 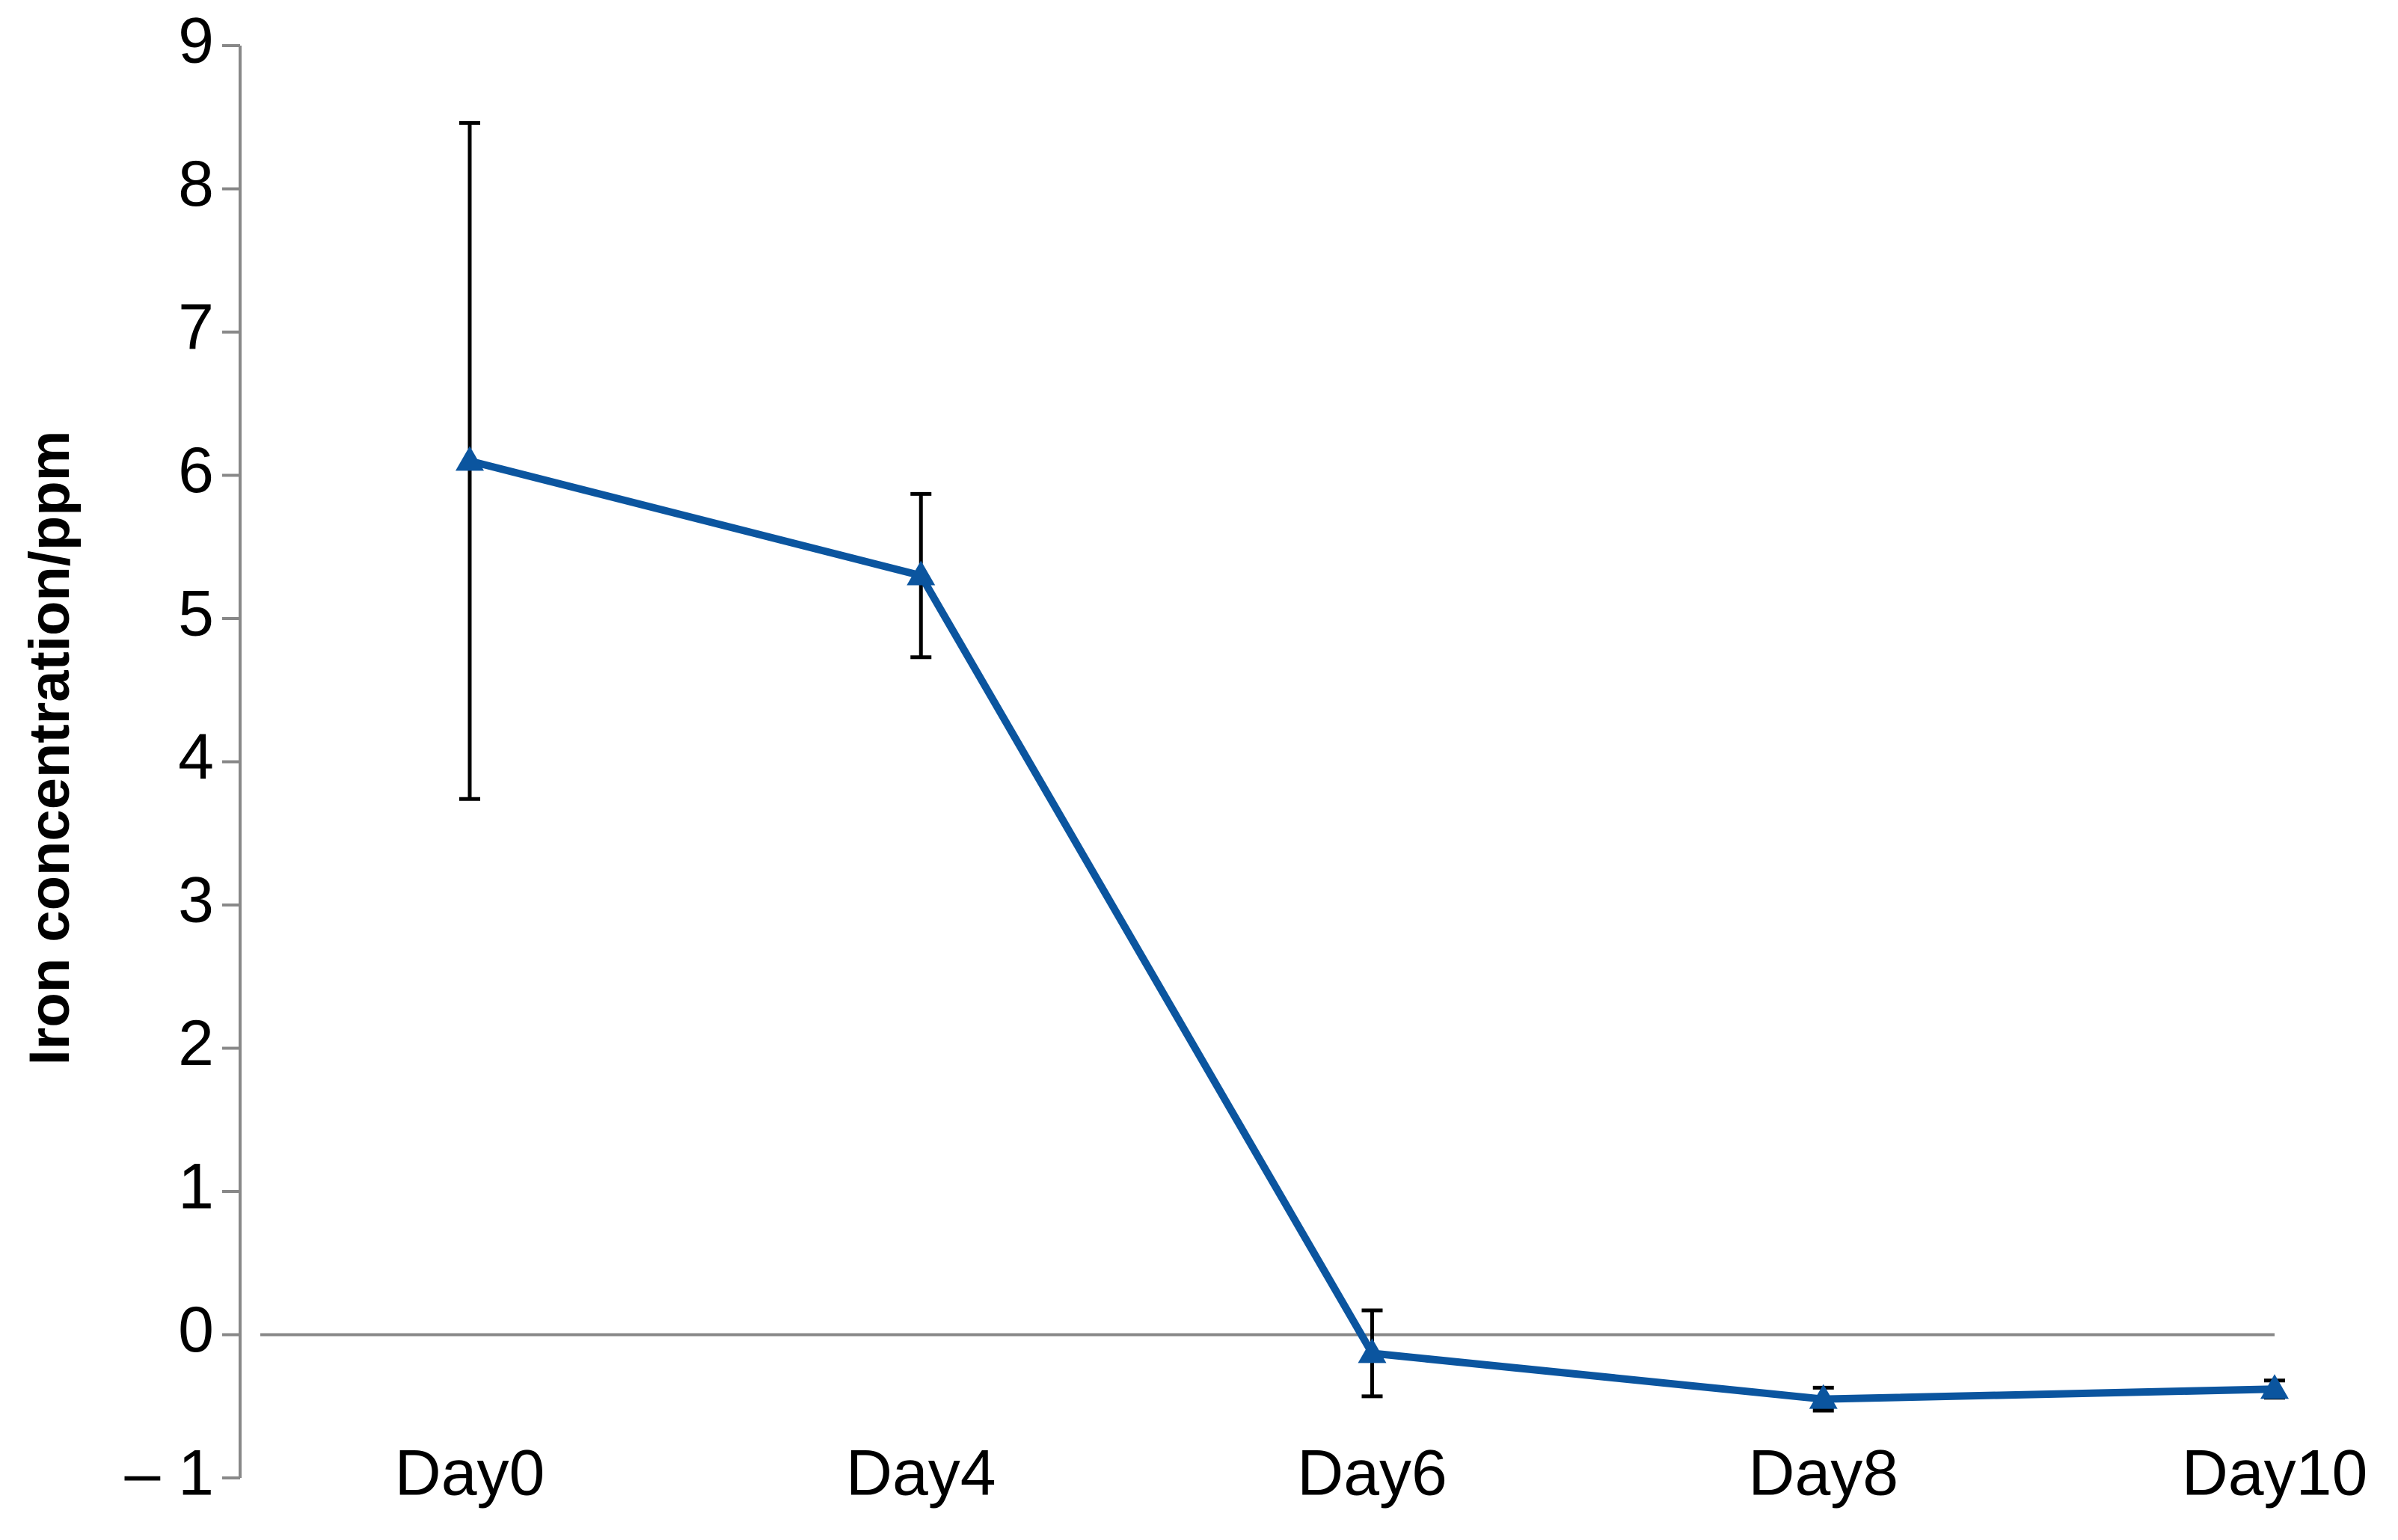 What do you see at coordinates (921, 1473) in the screenshot?
I see `x-tick-label: Day4` at bounding box center [921, 1473].